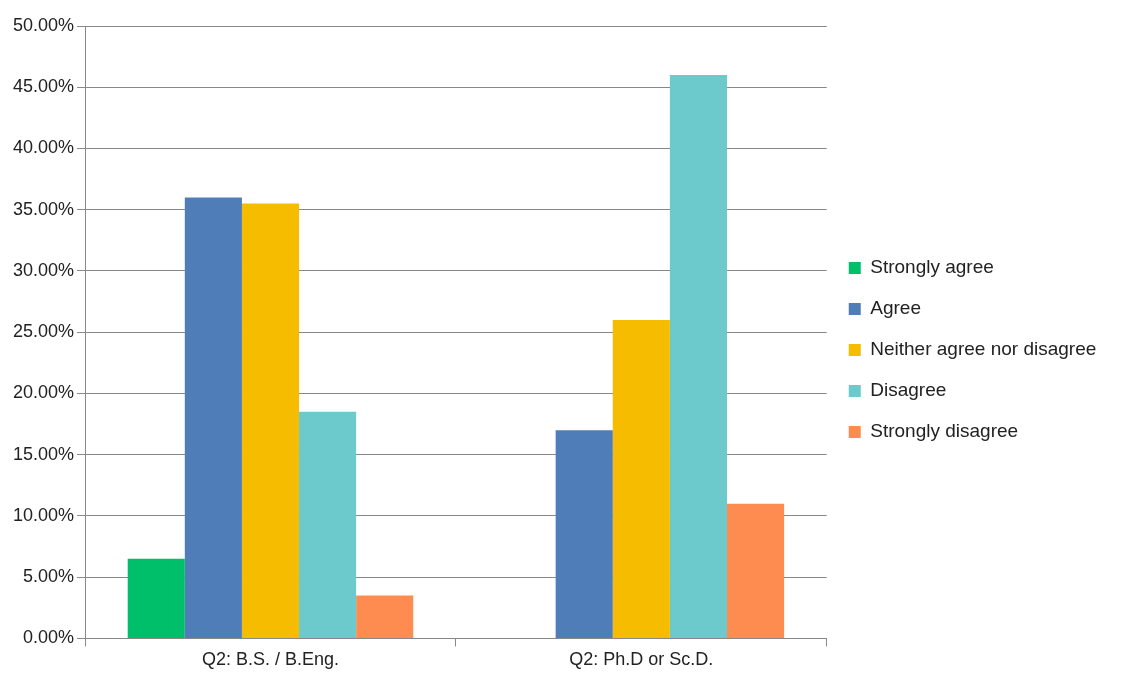 This screenshot has width=1129, height=684. What do you see at coordinates (43, 24) in the screenshot?
I see `y-tick-label: 50.00%` at bounding box center [43, 24].